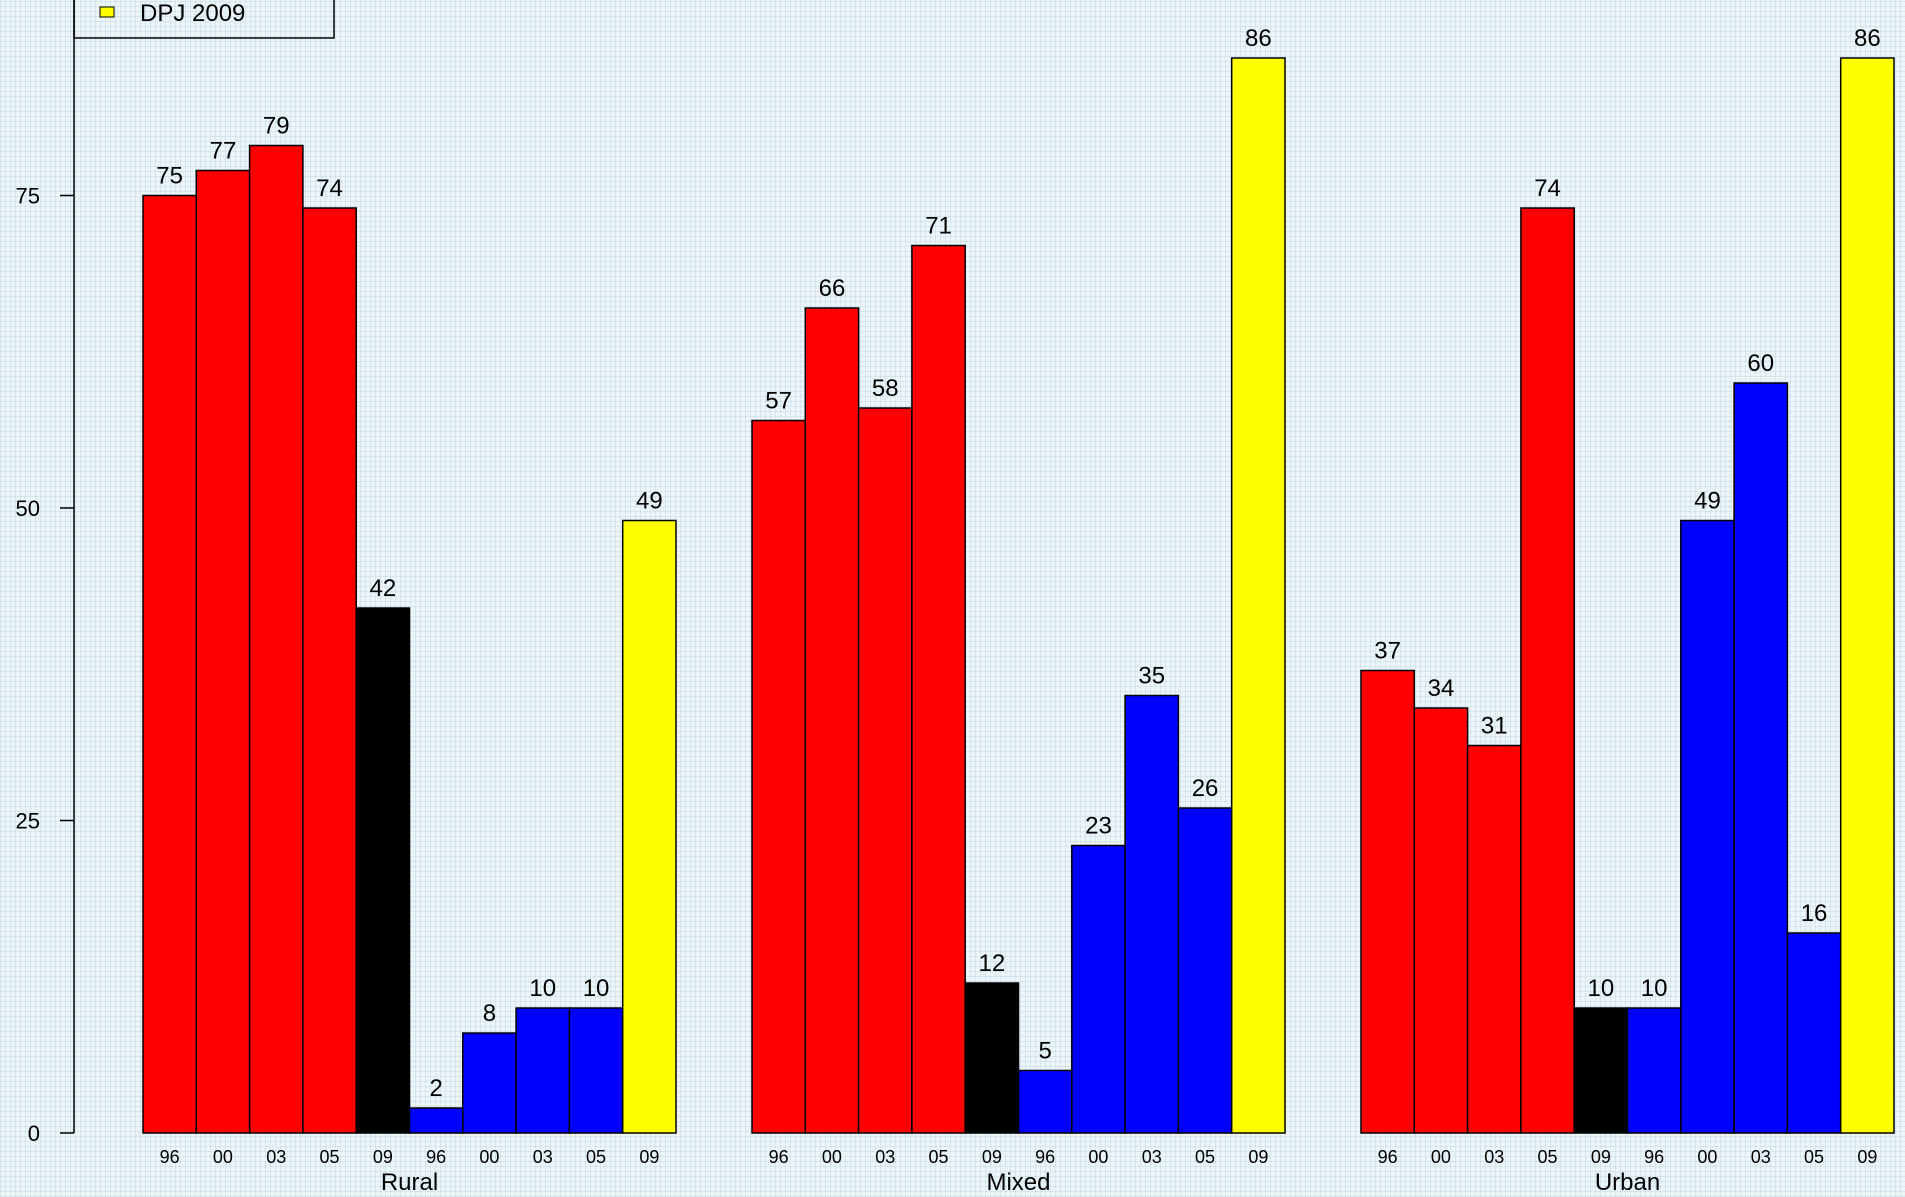 Image resolution: width=1905 pixels, height=1197 pixels. I want to click on legend-swatch, so click(107, 12).